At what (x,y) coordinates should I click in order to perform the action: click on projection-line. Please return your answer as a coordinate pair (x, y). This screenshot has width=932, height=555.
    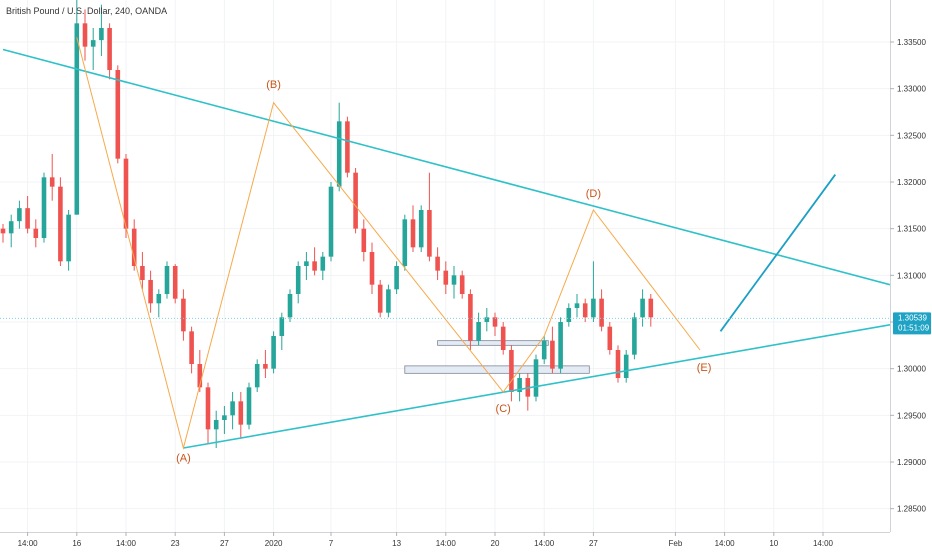
    Looking at the image, I should click on (778, 253).